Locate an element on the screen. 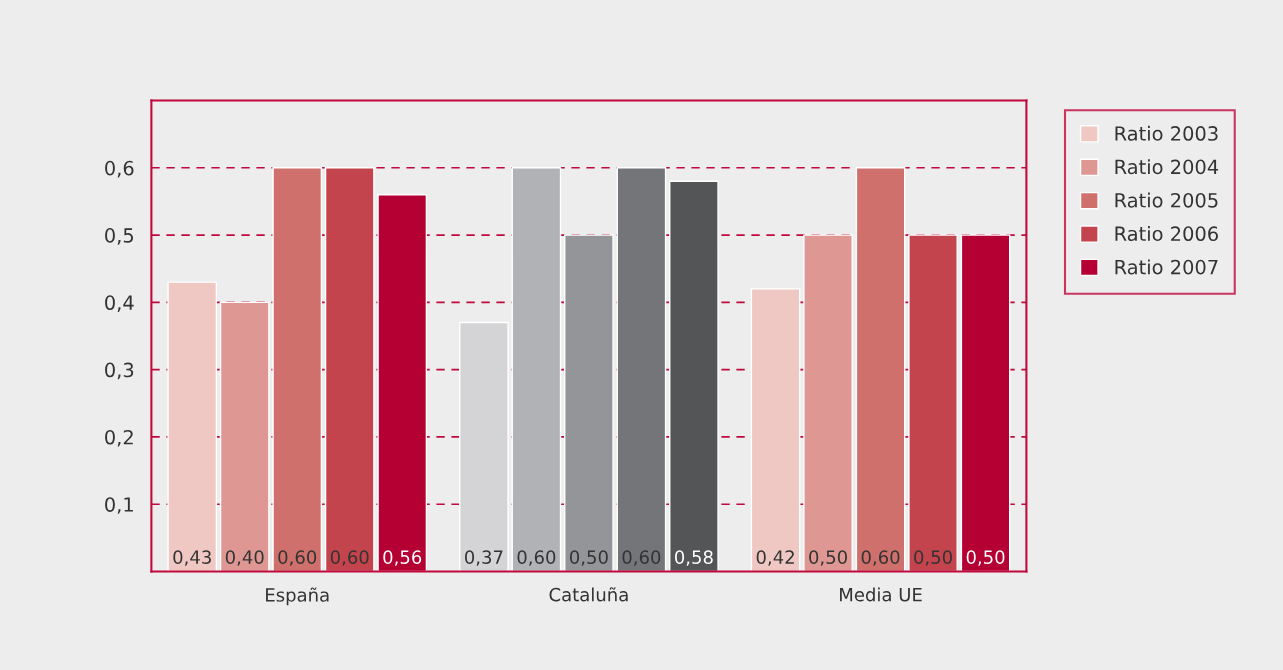 Image resolution: width=1283 pixels, height=670 pixels. legend-label: Ratio 2004 is located at coordinates (1167, 167).